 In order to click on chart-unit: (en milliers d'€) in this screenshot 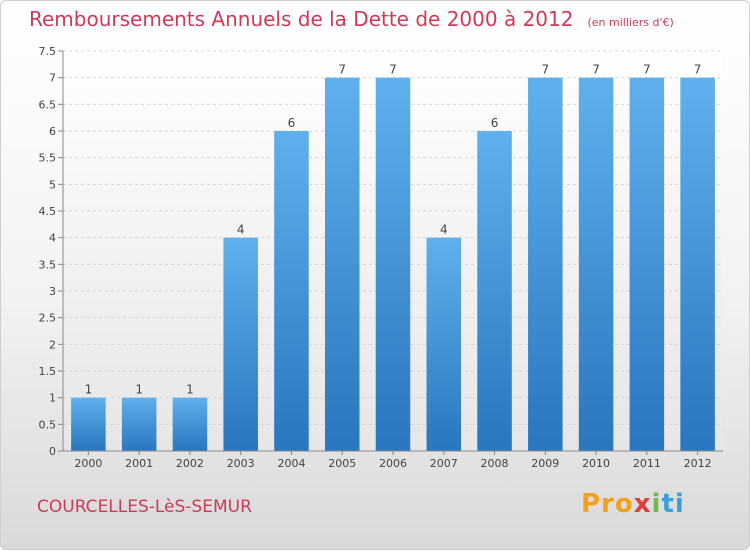, I will do `click(630, 22)`.